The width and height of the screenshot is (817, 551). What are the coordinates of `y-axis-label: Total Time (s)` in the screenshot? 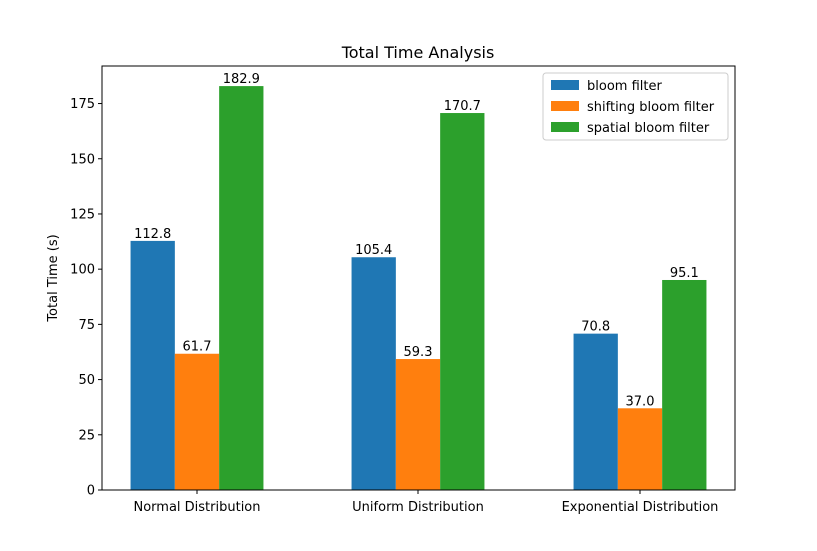 It's located at (53, 278).